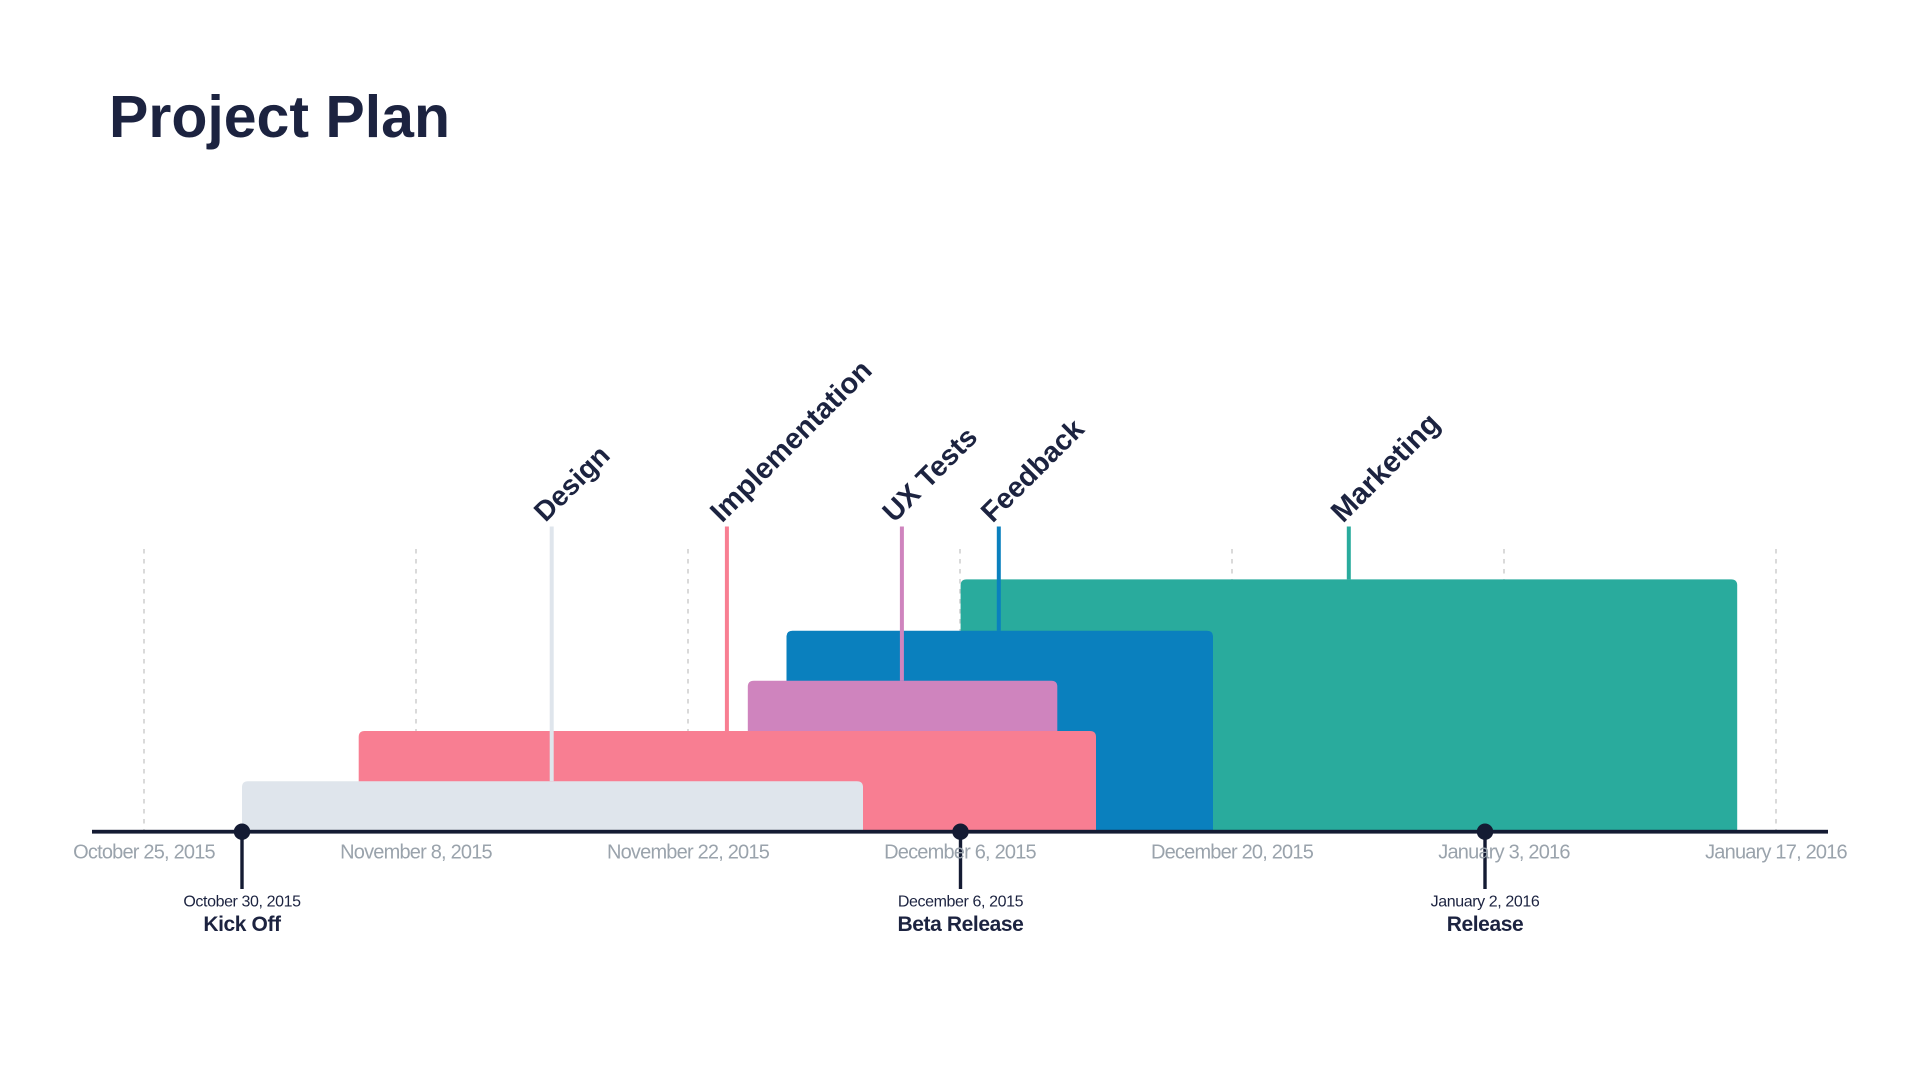  I want to click on svg-text: Kick Off, so click(242, 924).